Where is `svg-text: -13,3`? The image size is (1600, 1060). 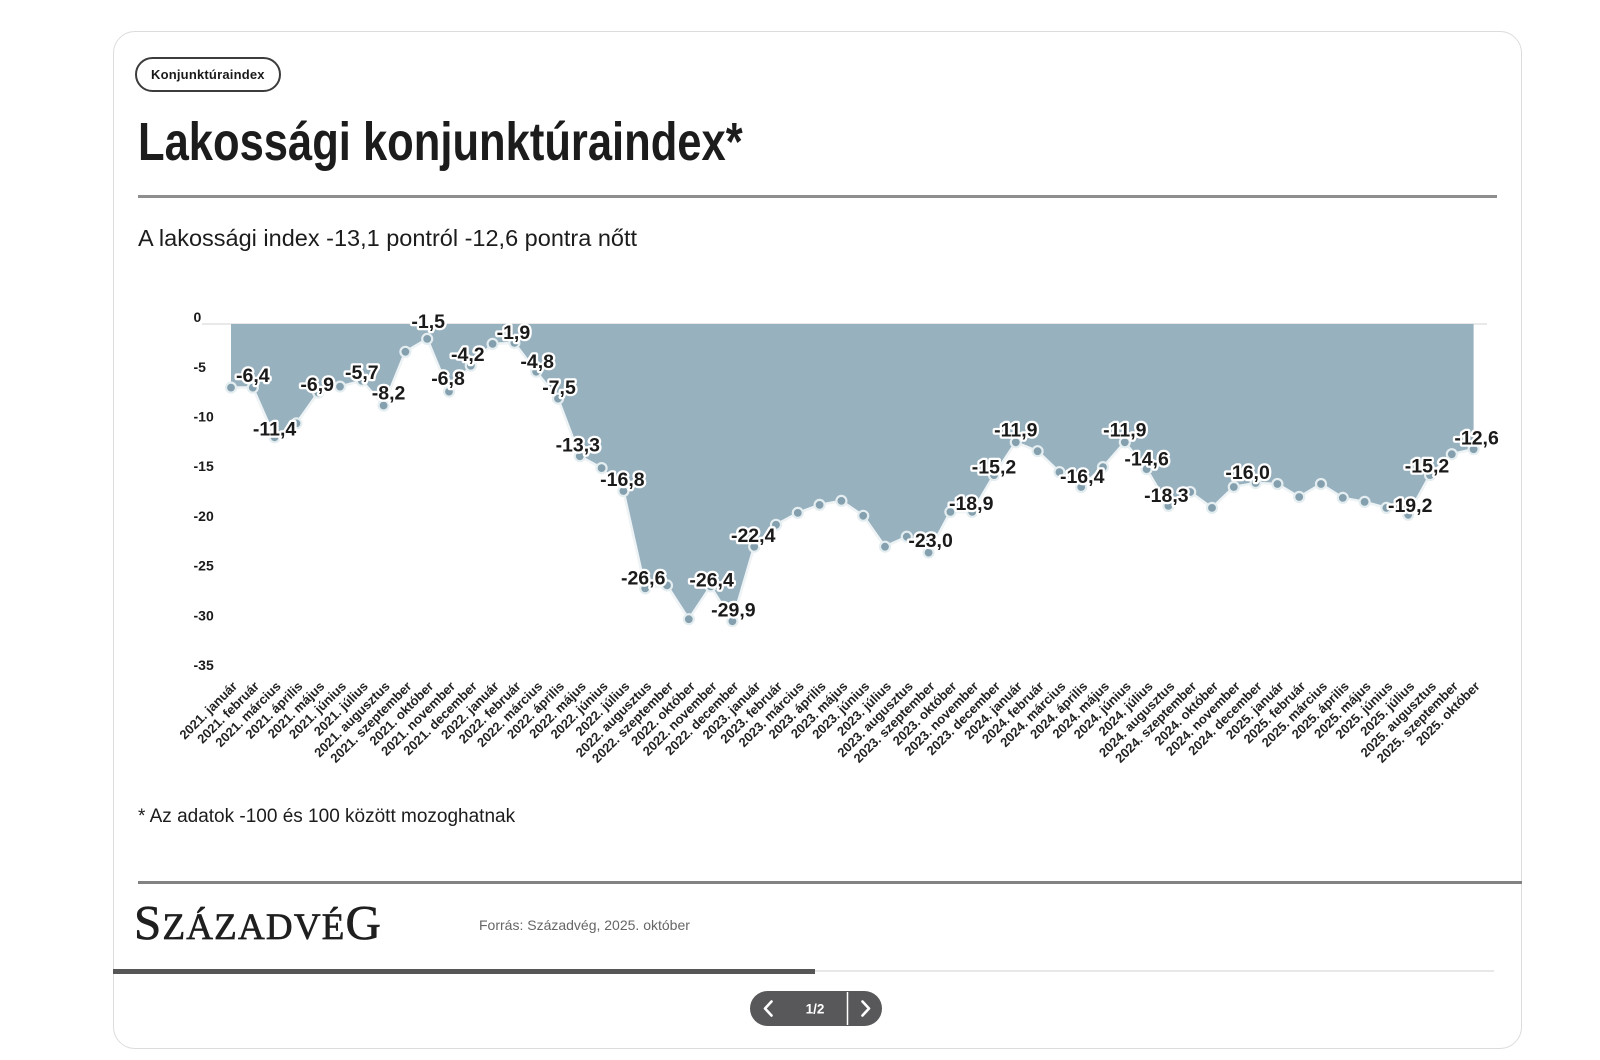
svg-text: -13,3 is located at coordinates (578, 445).